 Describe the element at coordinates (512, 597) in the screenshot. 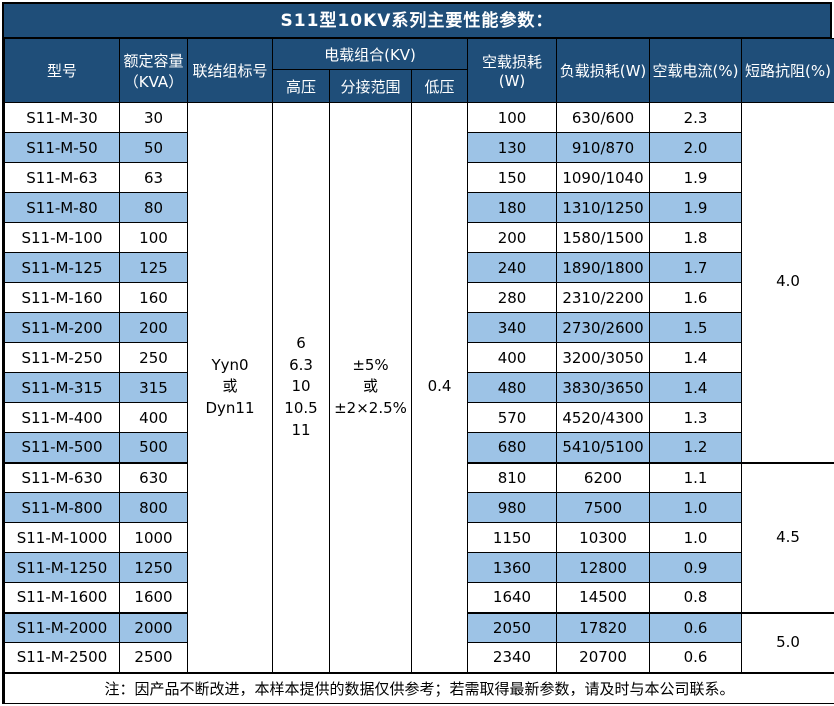

I see `cell-no-load-loss: 1640` at that location.